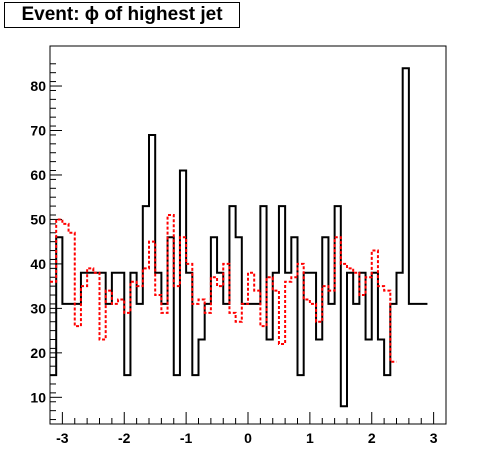  What do you see at coordinates (38, 175) in the screenshot?
I see `y-tick-label: 60` at bounding box center [38, 175].